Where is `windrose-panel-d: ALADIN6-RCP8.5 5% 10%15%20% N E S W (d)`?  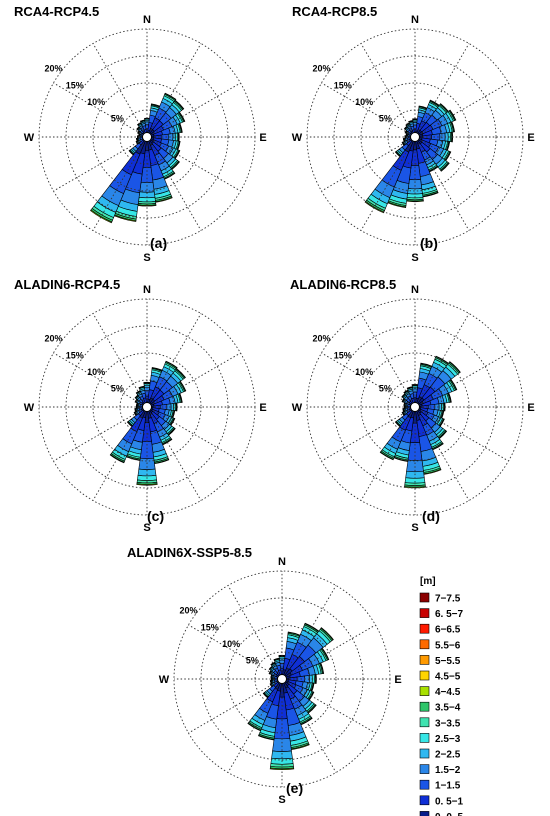
windrose-panel-d: ALADIN6-RCP8.5 5% 10%15%20% N E S W (d) is located at coordinates (412, 405).